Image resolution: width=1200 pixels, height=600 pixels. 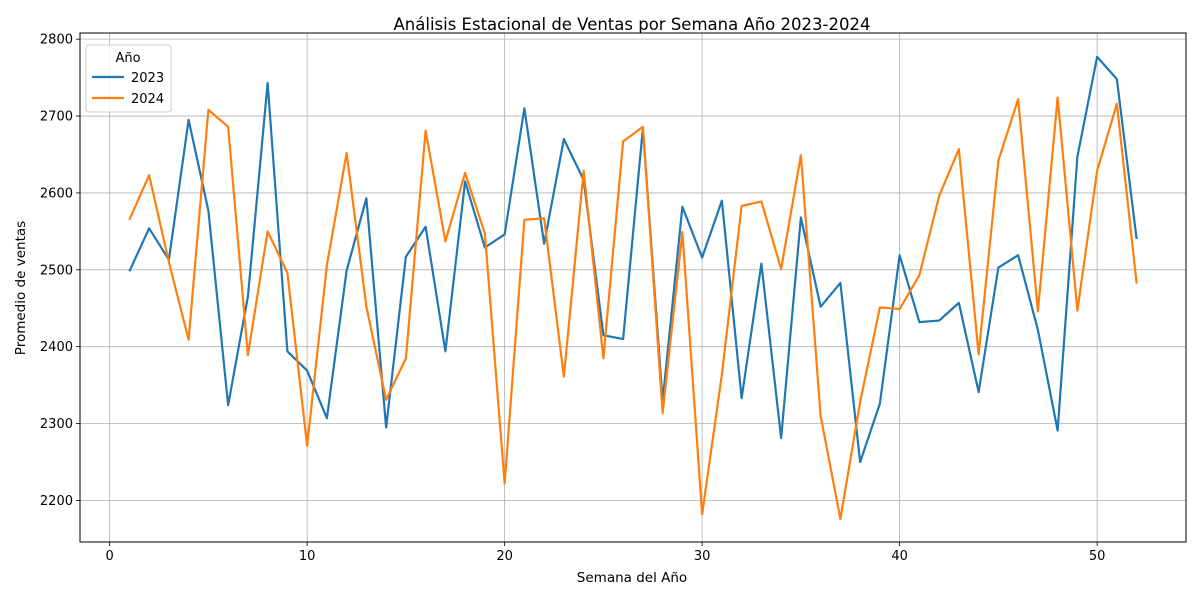 What do you see at coordinates (605, 553) in the screenshot?
I see `x-axis-ticks: 0 10 20 30 40 50` at bounding box center [605, 553].